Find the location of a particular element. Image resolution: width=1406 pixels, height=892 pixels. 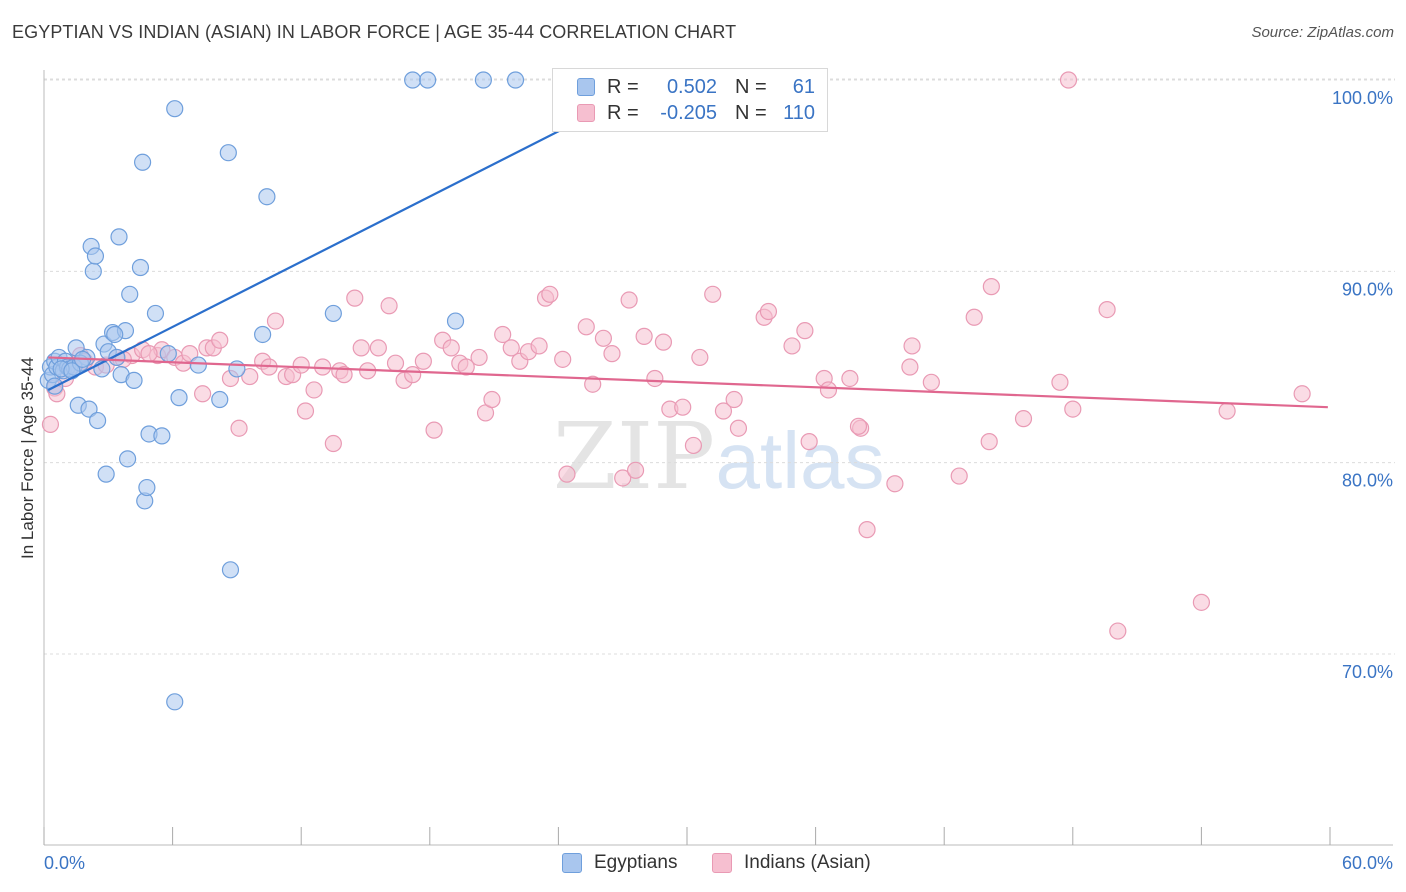

y-tick-label: 90.0% is located at coordinates (1367, 289).